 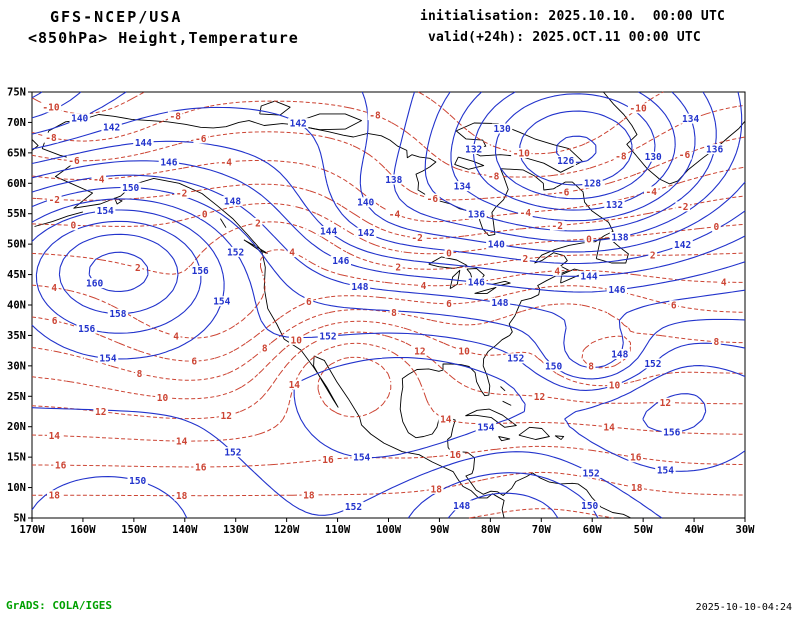 What do you see at coordinates (83, 530) in the screenshot?
I see `lon-axis-label: 160W` at bounding box center [83, 530].